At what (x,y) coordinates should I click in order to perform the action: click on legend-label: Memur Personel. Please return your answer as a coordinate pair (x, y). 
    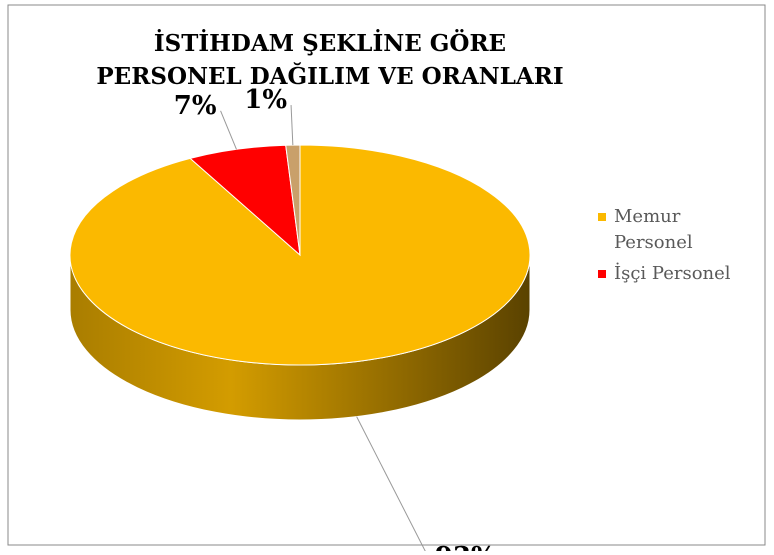
    Looking at the image, I should click on (653, 229).